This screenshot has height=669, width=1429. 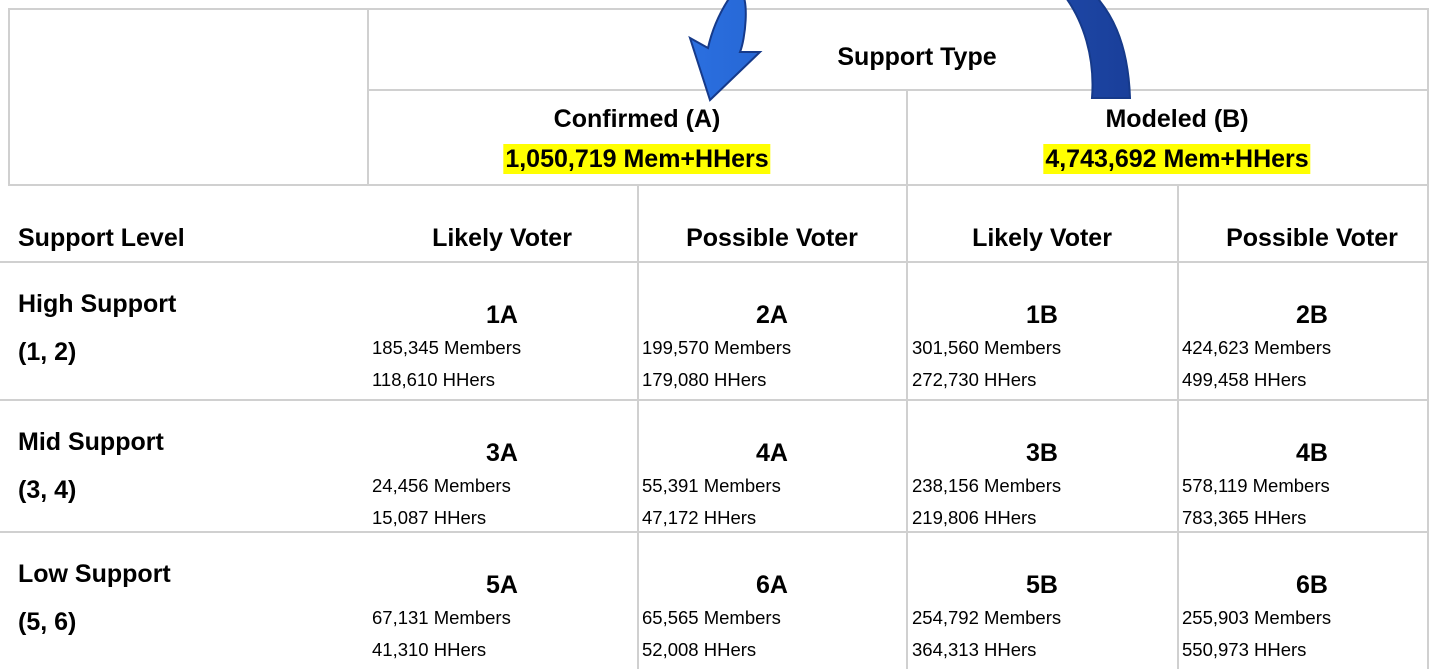 I want to click on cell-code: 3A, so click(x=502, y=453).